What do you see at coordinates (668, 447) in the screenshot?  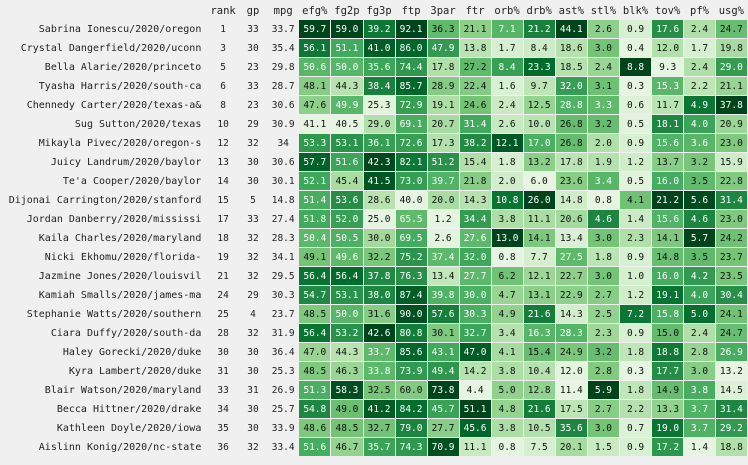 I see `heat-cell-tov: 17.2` at bounding box center [668, 447].